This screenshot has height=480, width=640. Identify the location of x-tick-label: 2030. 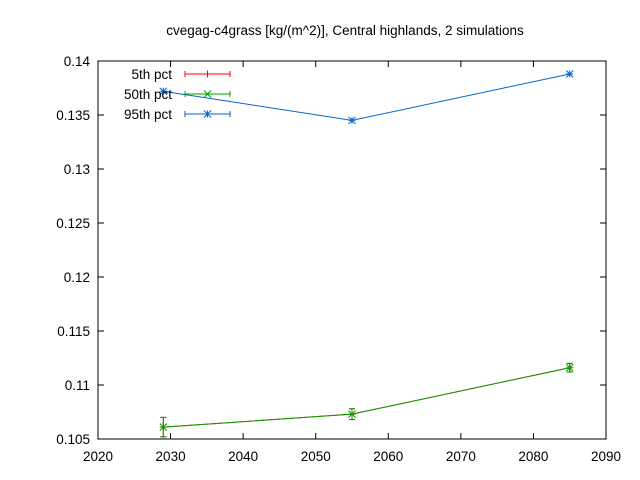
(171, 456).